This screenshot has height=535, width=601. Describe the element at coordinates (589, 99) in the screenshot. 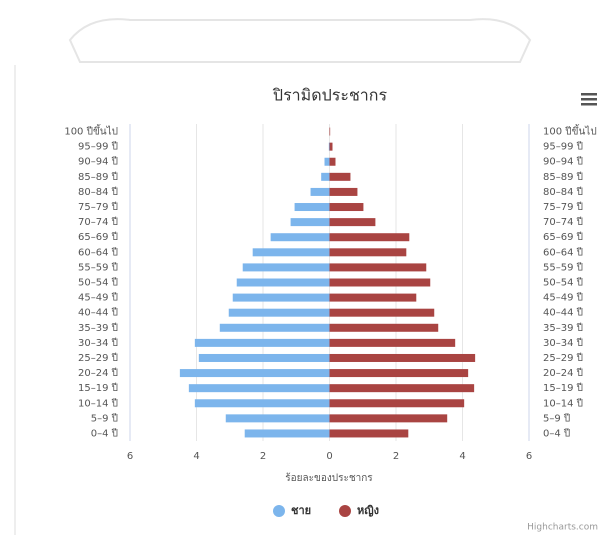

I see `menu-button` at that location.